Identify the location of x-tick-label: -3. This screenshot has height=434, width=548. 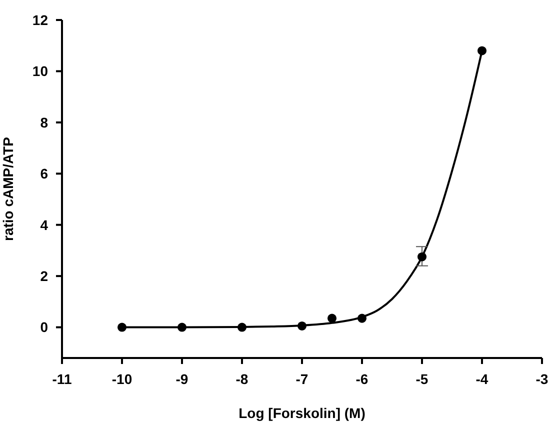
(542, 378).